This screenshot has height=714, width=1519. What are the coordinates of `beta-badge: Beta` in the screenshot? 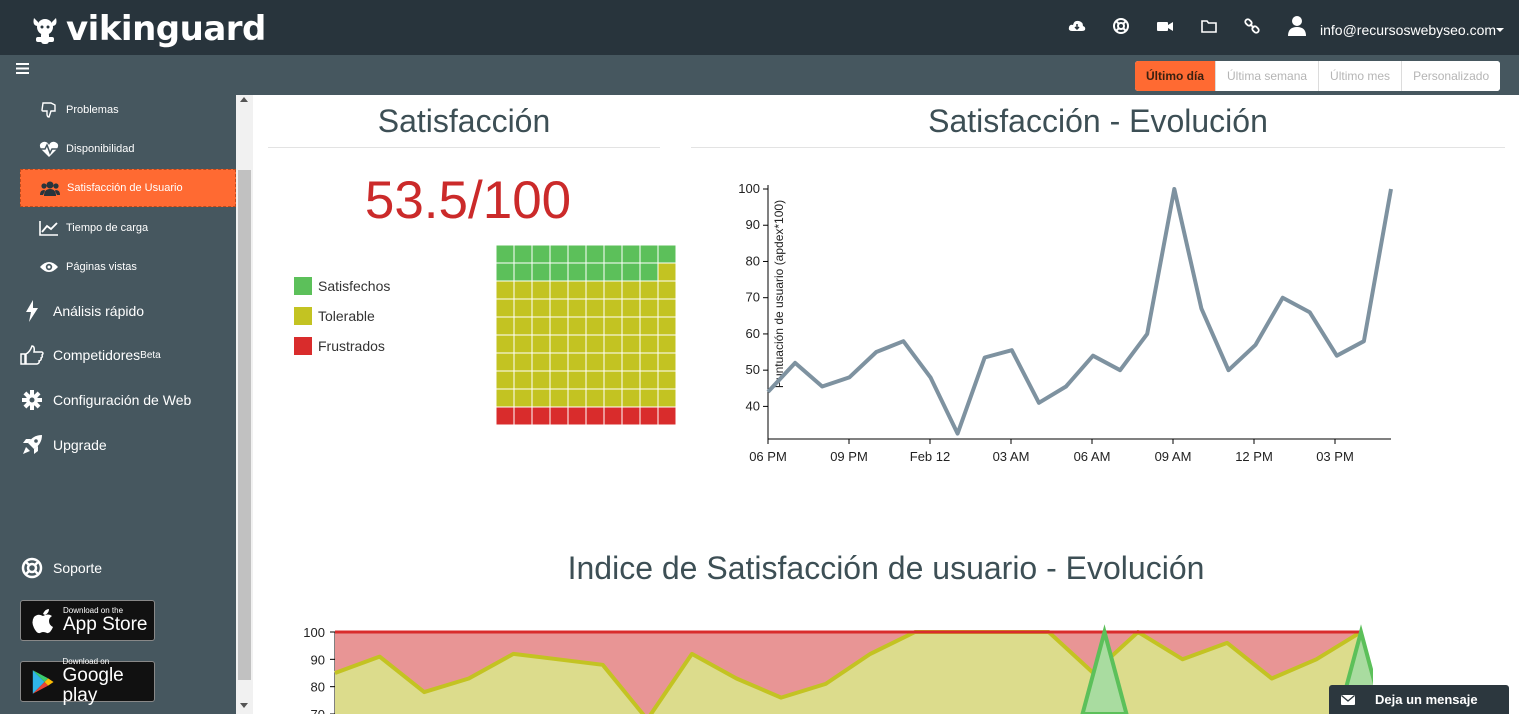 It's located at (150, 355).